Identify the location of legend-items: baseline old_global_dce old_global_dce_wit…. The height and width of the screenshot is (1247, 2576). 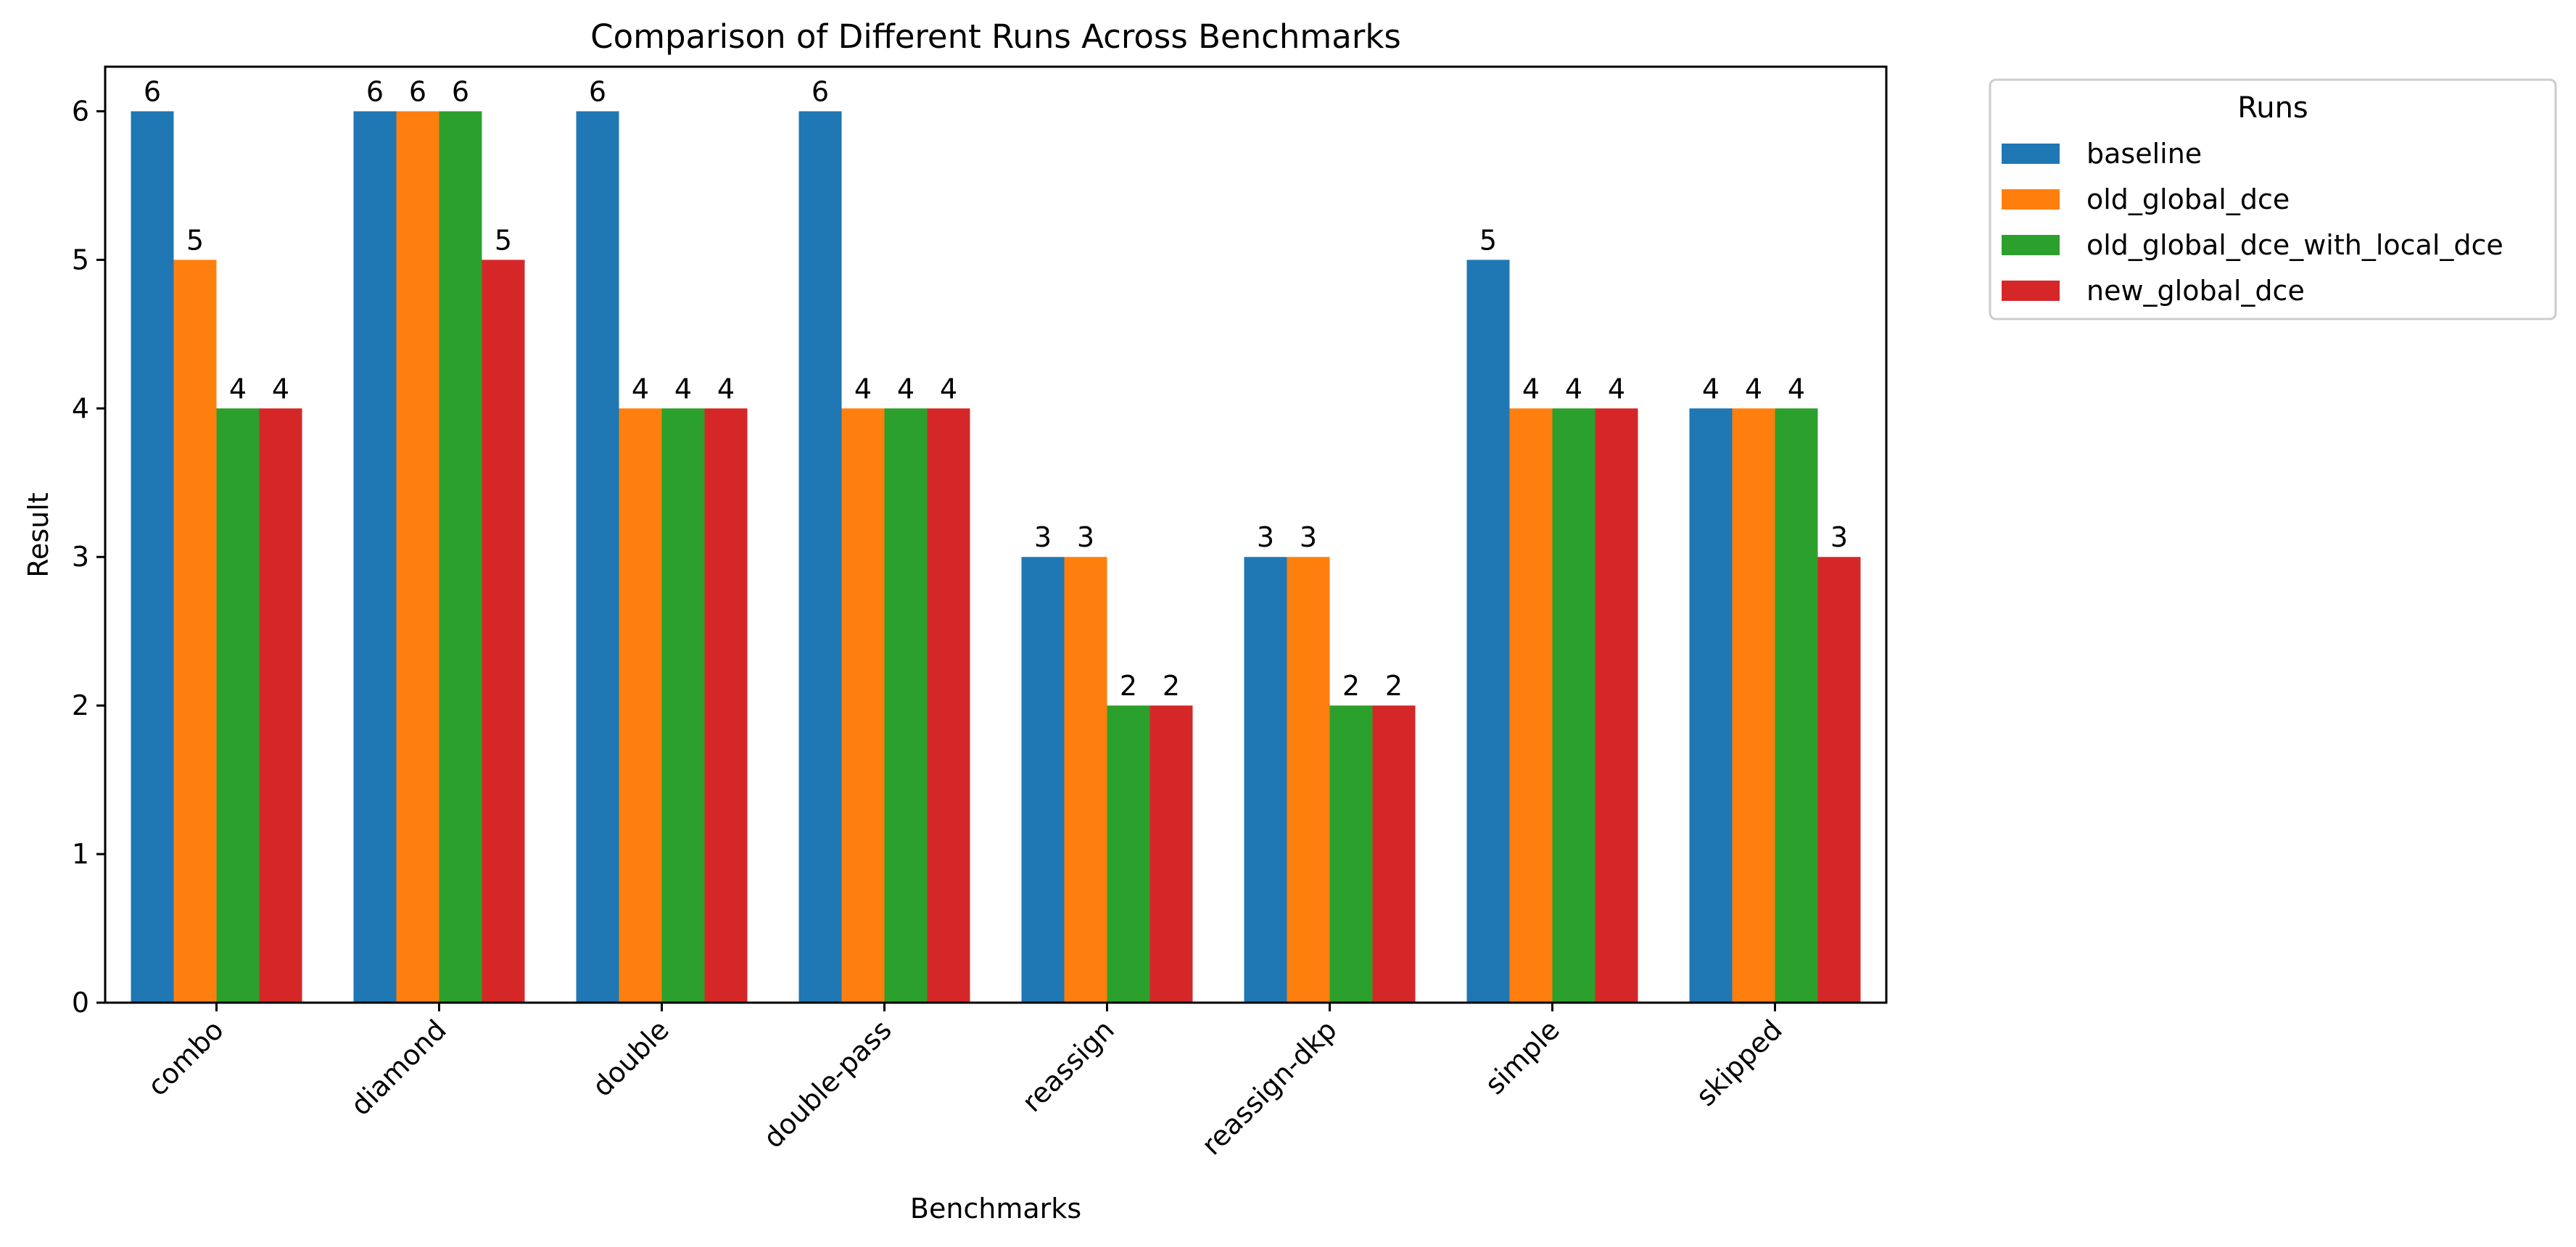
(2252, 223).